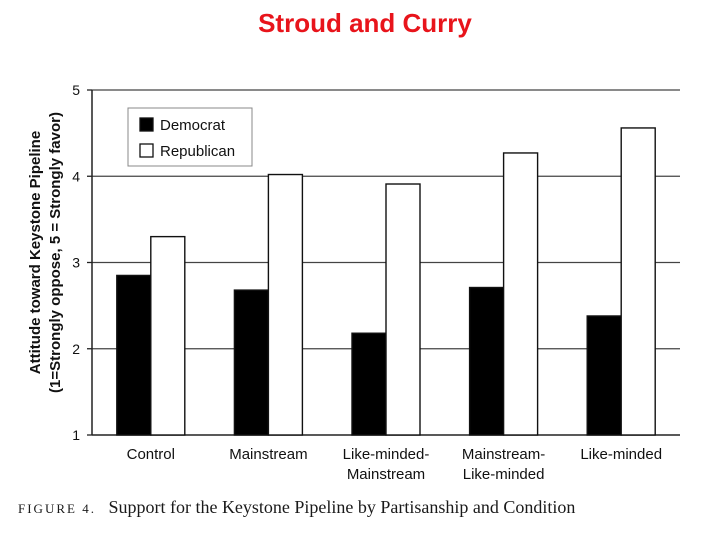 This screenshot has height=540, width=720. Describe the element at coordinates (76, 176) in the screenshot. I see `y-tick-label: 4` at that location.